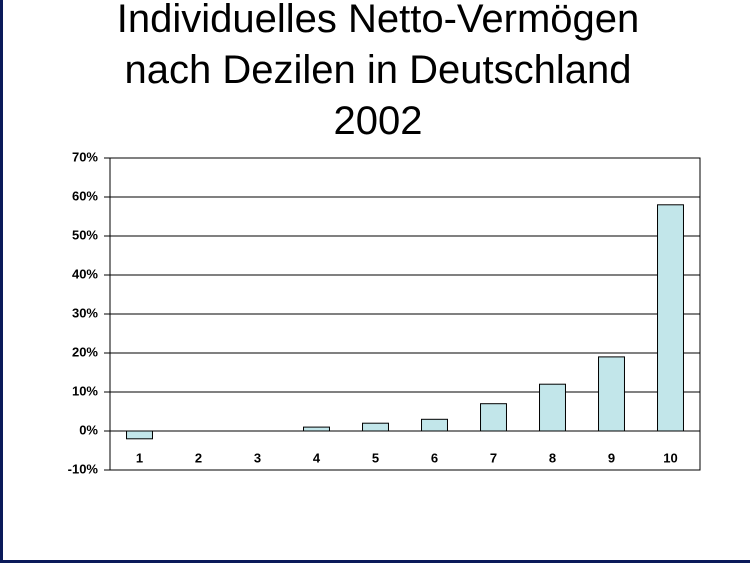  Describe the element at coordinates (85, 195) in the screenshot. I see `y-tick-label: 60%` at that location.